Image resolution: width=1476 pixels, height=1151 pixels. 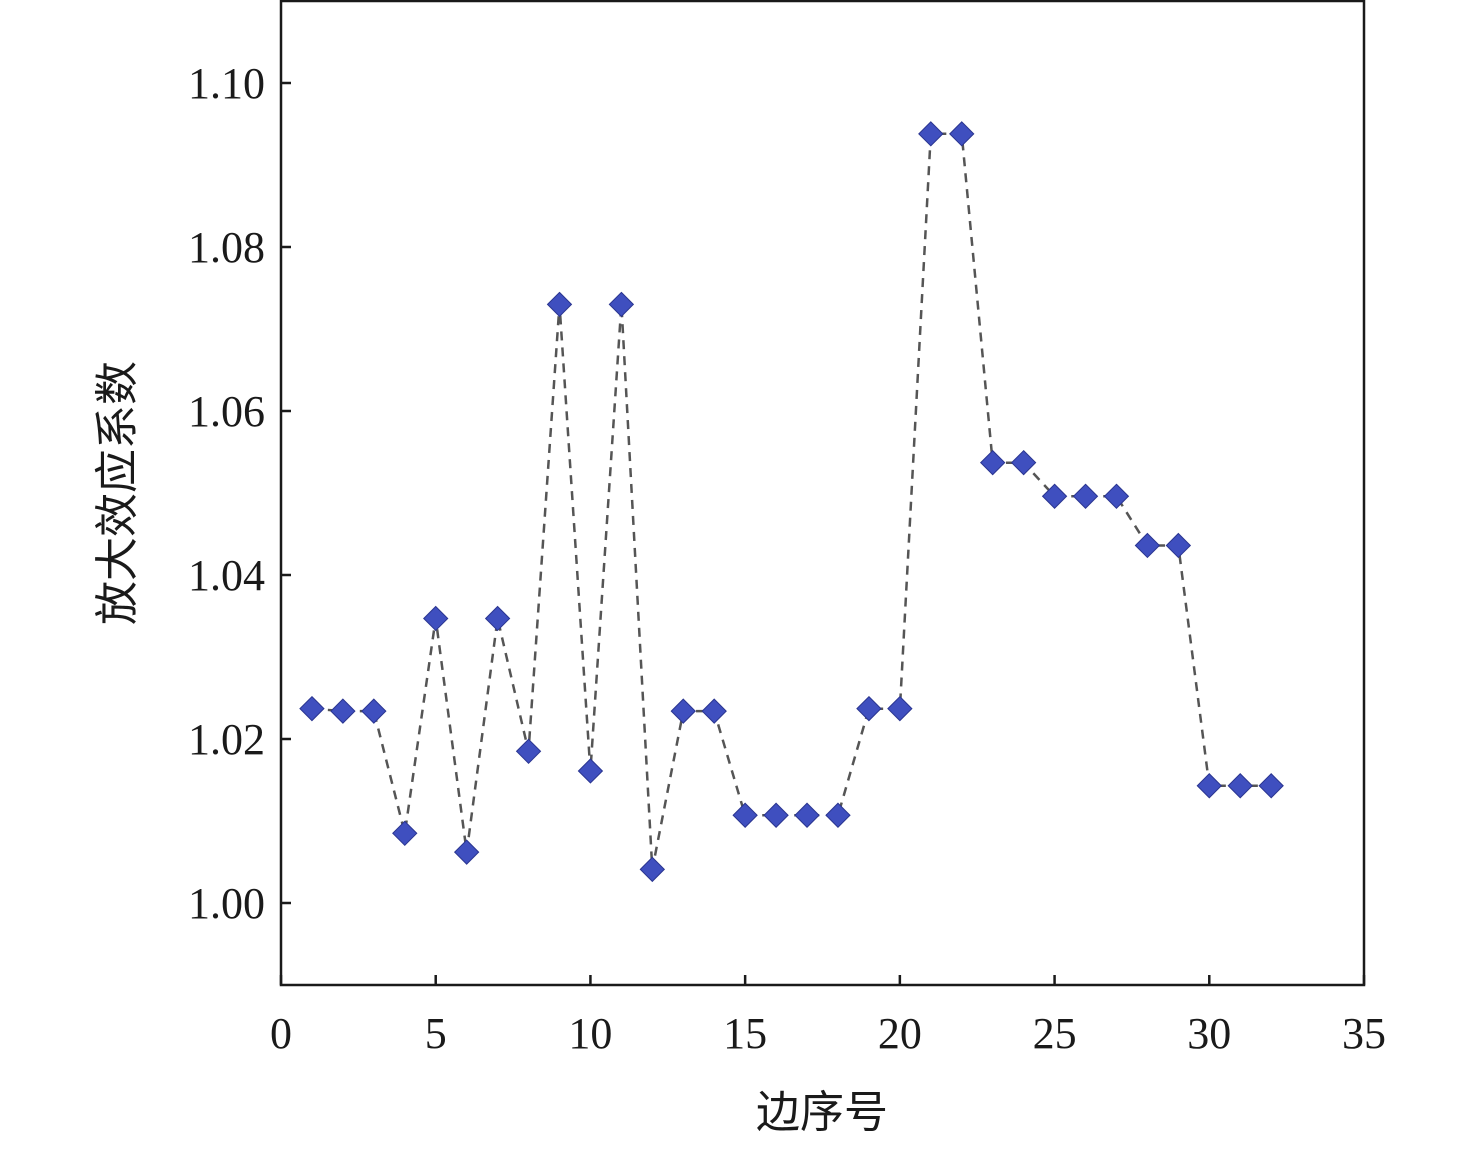 I want to click on x-tick-label: 30, so click(x=1209, y=1033).